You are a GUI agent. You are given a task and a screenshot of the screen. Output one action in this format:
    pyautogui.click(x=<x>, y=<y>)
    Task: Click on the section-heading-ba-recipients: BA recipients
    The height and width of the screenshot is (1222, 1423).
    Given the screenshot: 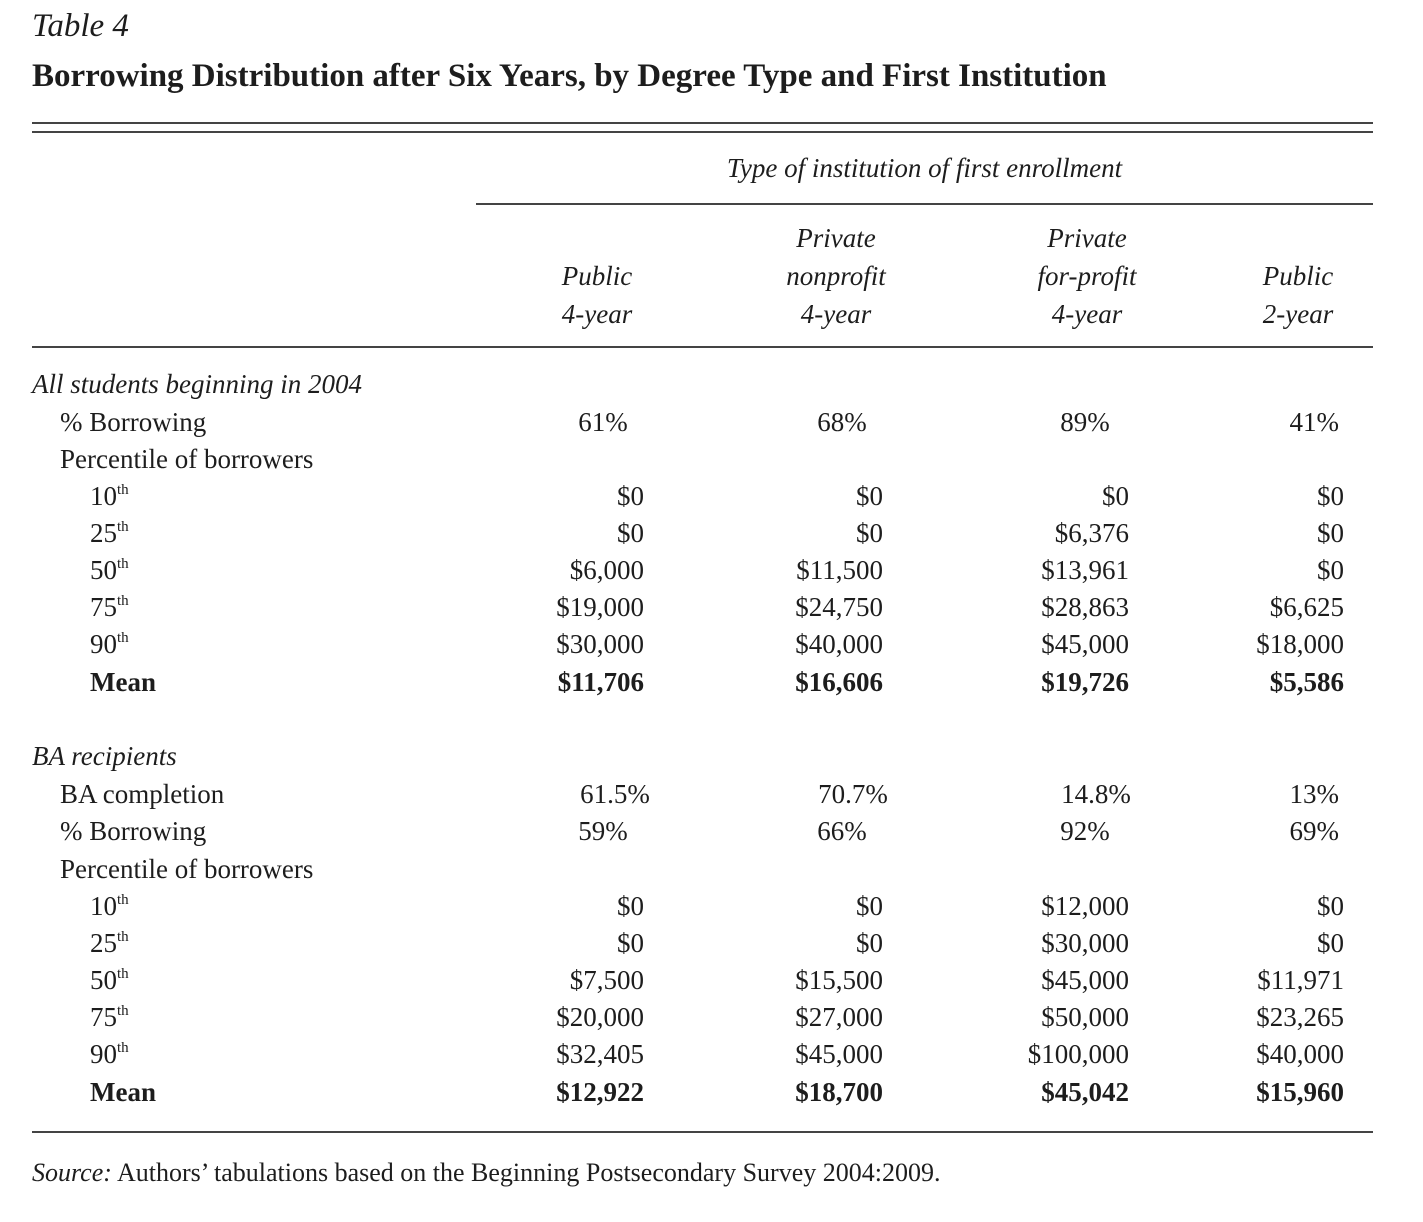 What is the action you would take?
    pyautogui.click(x=104, y=756)
    